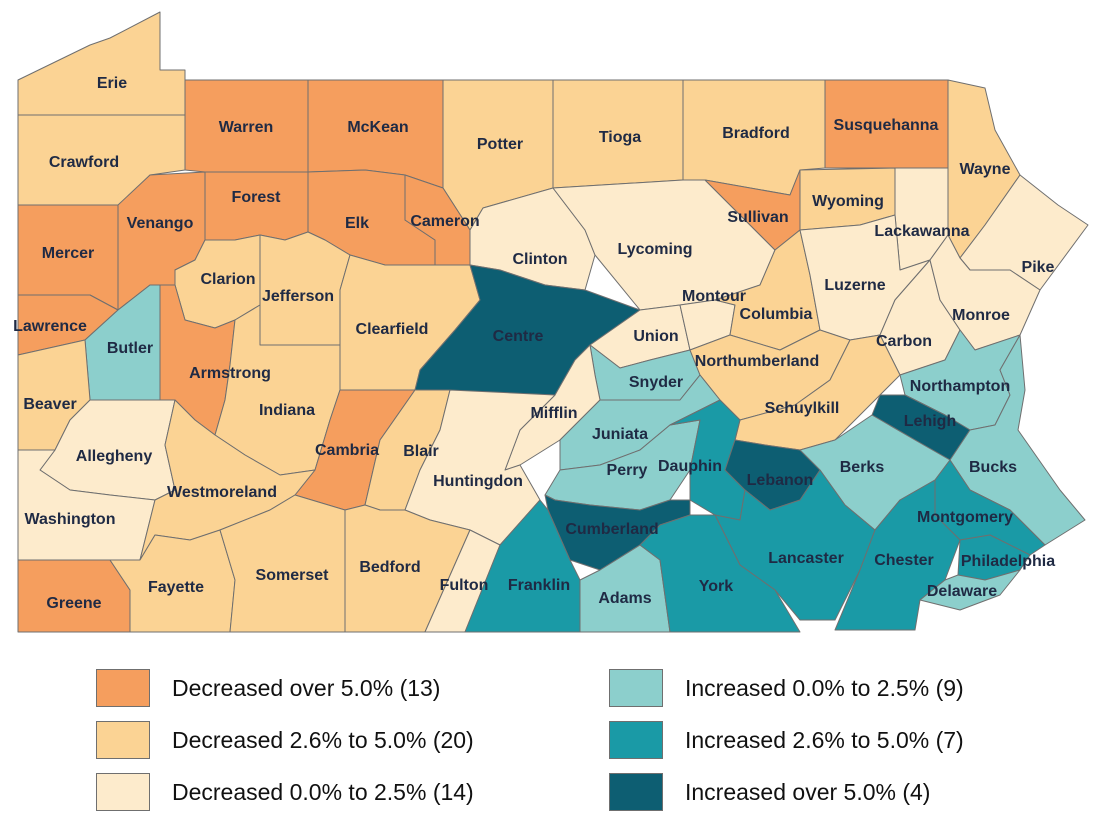 Image resolution: width=1100 pixels, height=829 pixels. What do you see at coordinates (444, 221) in the screenshot?
I see `county-label-cameron: Cameron` at bounding box center [444, 221].